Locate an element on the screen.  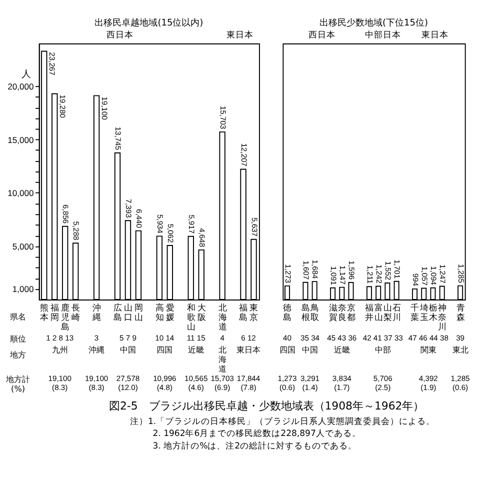
y-axis-title: 人 is located at coordinates (26, 74).